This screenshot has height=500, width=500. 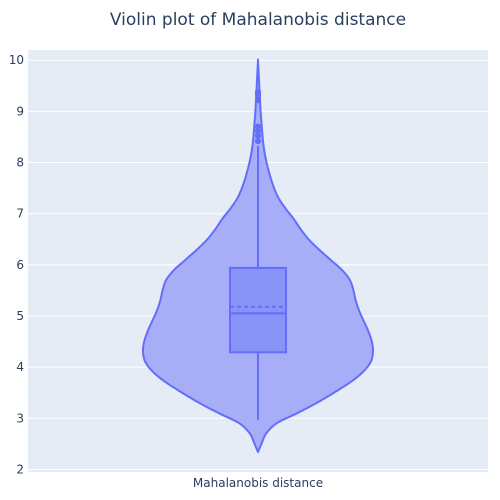 I want to click on y-axis-ticks: 2 3 4 5 6 7 8 9 10, so click(x=16, y=264).